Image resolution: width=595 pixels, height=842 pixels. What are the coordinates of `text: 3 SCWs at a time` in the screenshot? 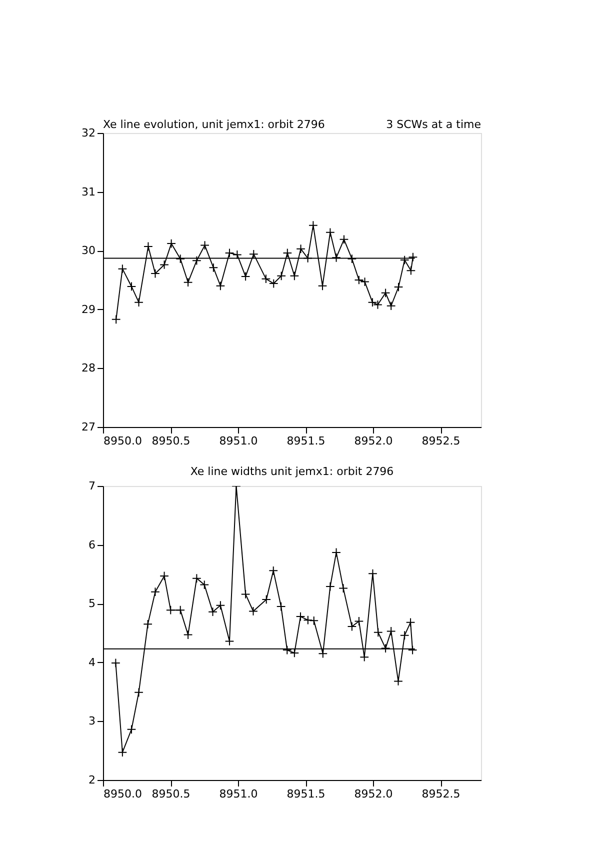 It's located at (434, 124).